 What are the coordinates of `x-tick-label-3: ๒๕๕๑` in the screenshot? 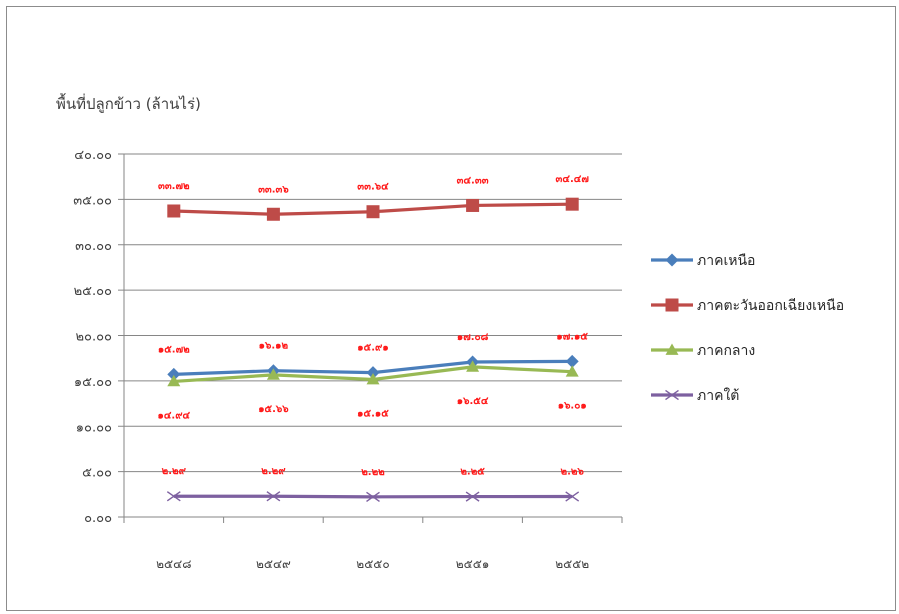 It's located at (473, 564).